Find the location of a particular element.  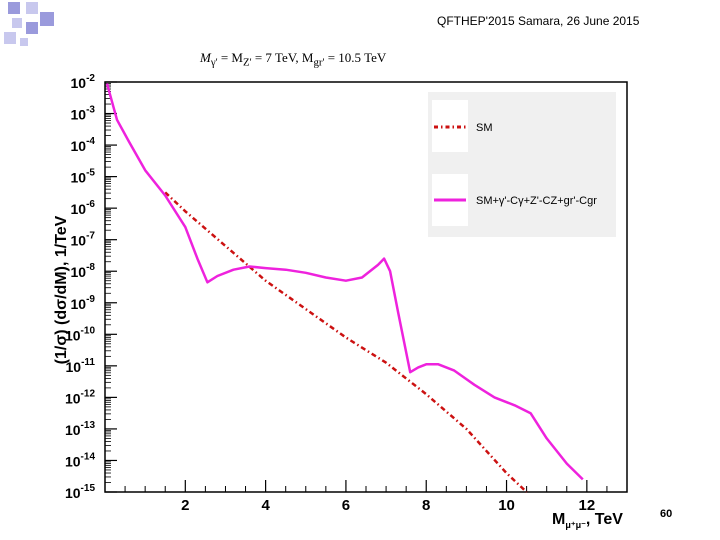

y-tick-label: 10⁻⁶ is located at coordinates (83, 208).